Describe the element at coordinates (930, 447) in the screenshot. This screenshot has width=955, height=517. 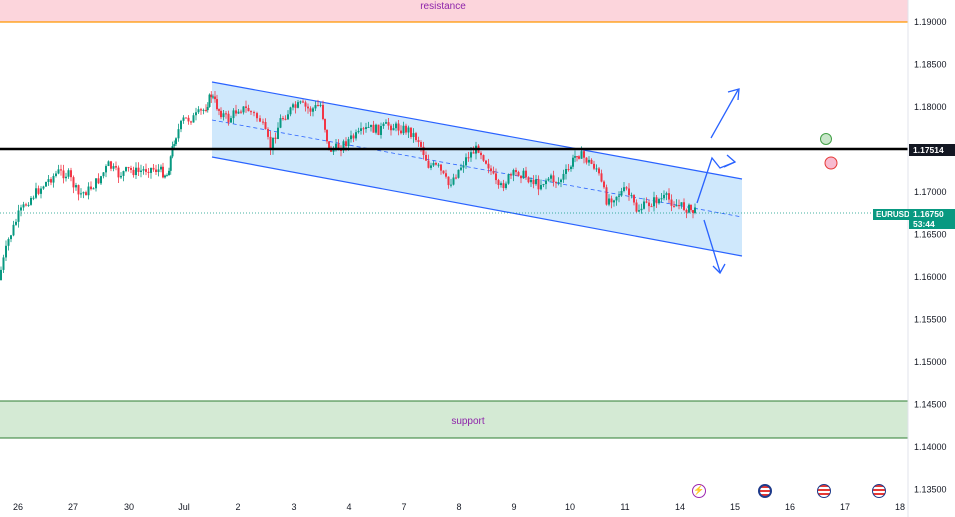
I see `price-tick-label: 1.14000` at that location.